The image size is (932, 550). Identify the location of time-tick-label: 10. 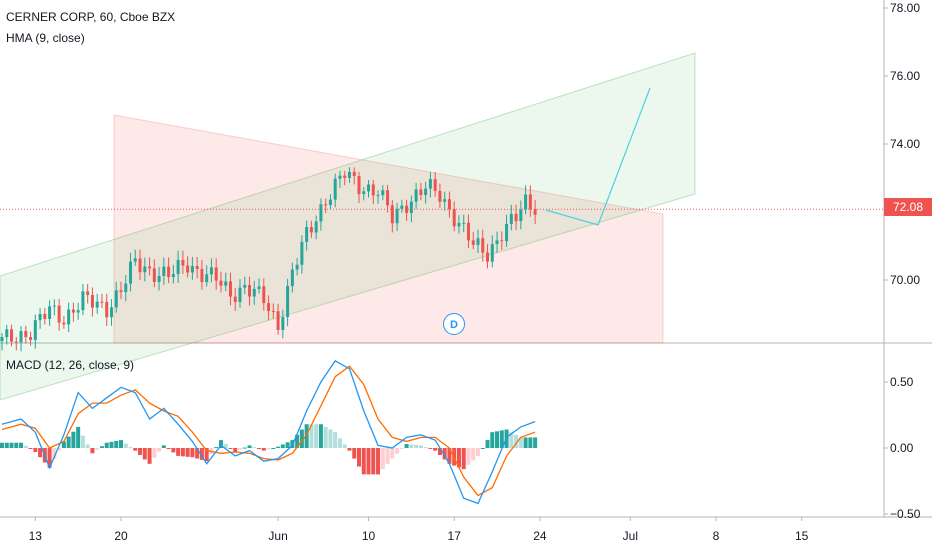
(369, 536).